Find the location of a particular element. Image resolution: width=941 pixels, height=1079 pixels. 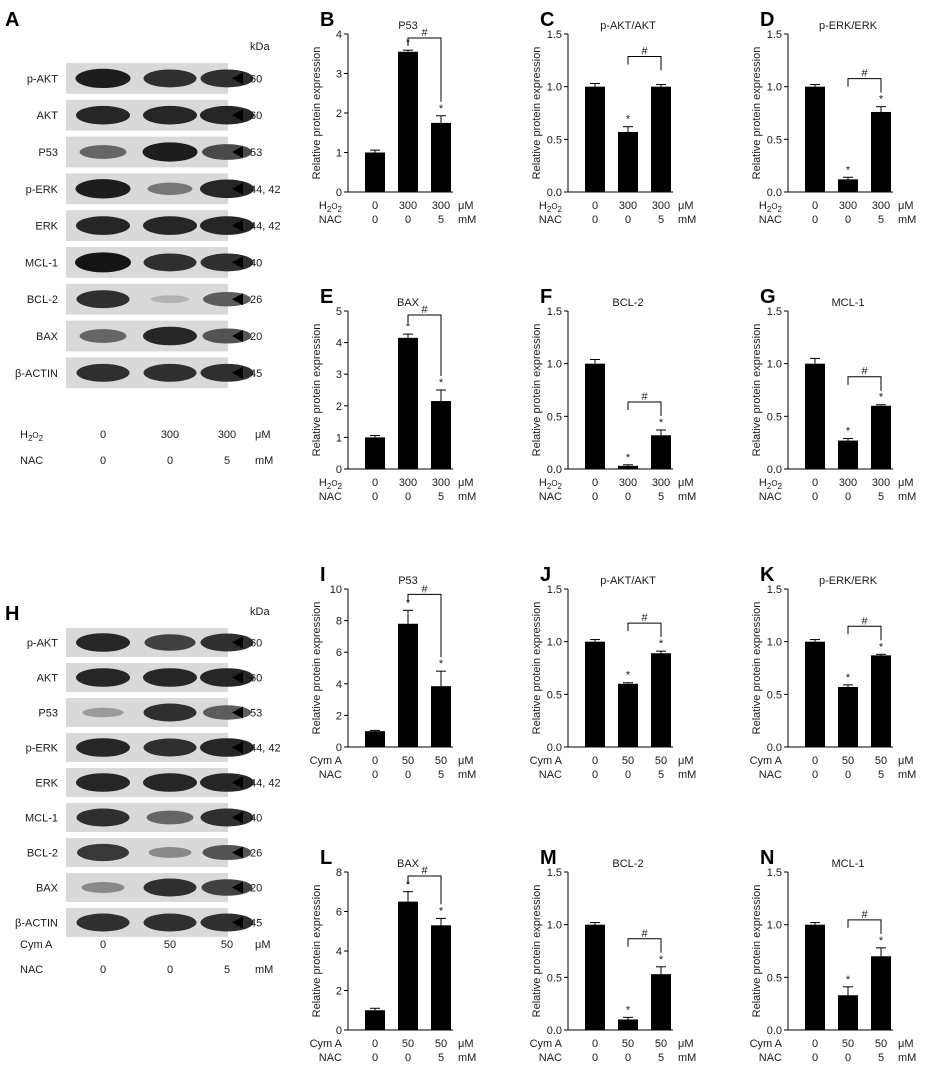

y-tick-label: 0.0 is located at coordinates (774, 1031).